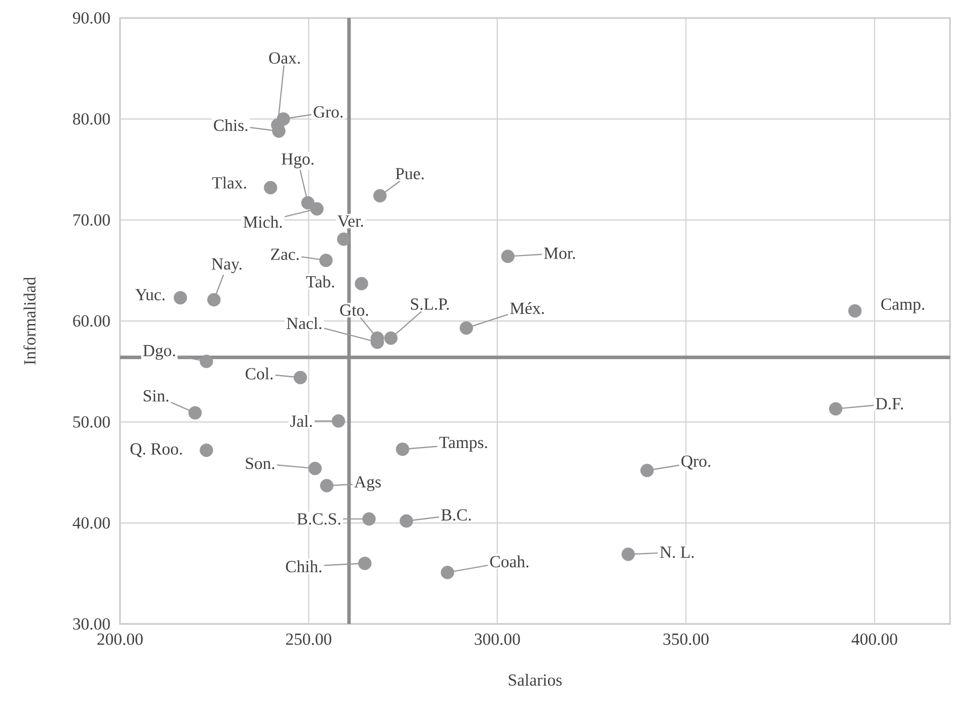 The image size is (953, 716). What do you see at coordinates (354, 310) in the screenshot?
I see `annotation: Gto.` at bounding box center [354, 310].